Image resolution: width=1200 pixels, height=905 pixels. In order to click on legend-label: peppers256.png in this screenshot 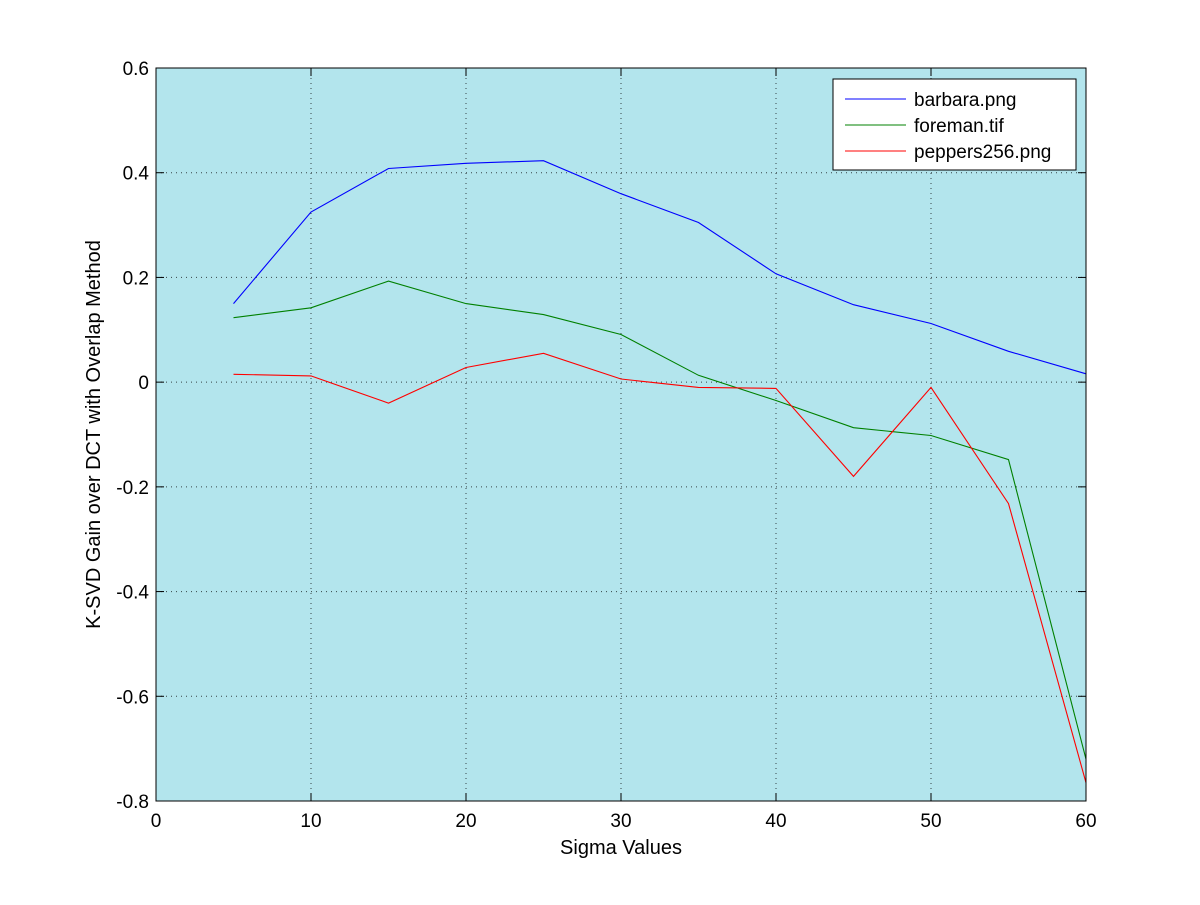, I will do `click(982, 152)`.